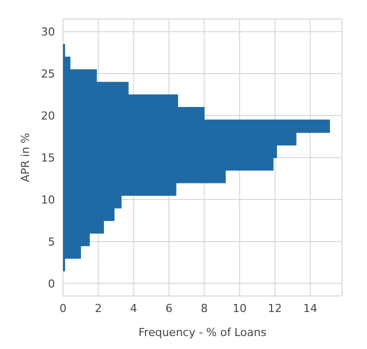 The image size is (367, 349). Describe the element at coordinates (25, 157) in the screenshot. I see `y-axis-title: APR in %` at that location.